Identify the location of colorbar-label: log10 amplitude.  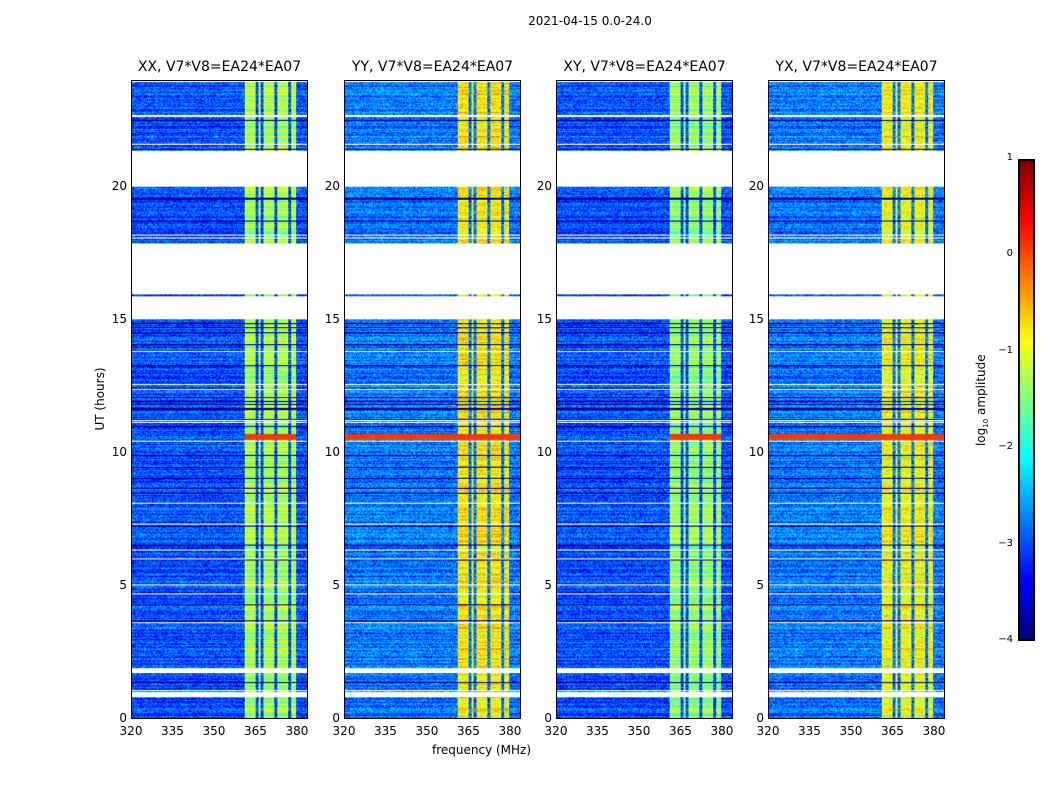
(982, 400).